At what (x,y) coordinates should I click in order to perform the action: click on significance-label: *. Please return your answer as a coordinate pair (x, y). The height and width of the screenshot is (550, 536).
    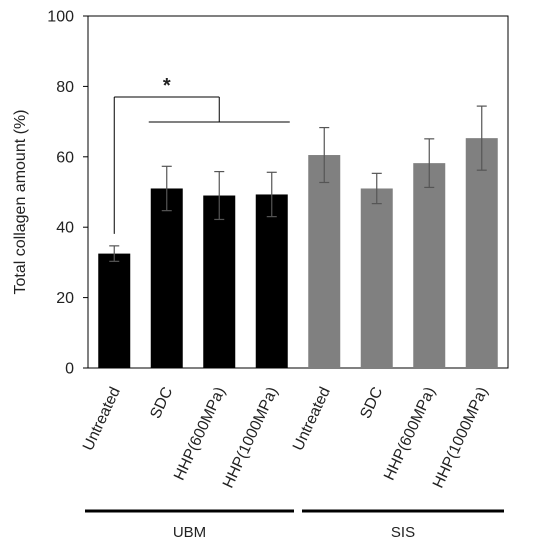
    Looking at the image, I should click on (167, 86).